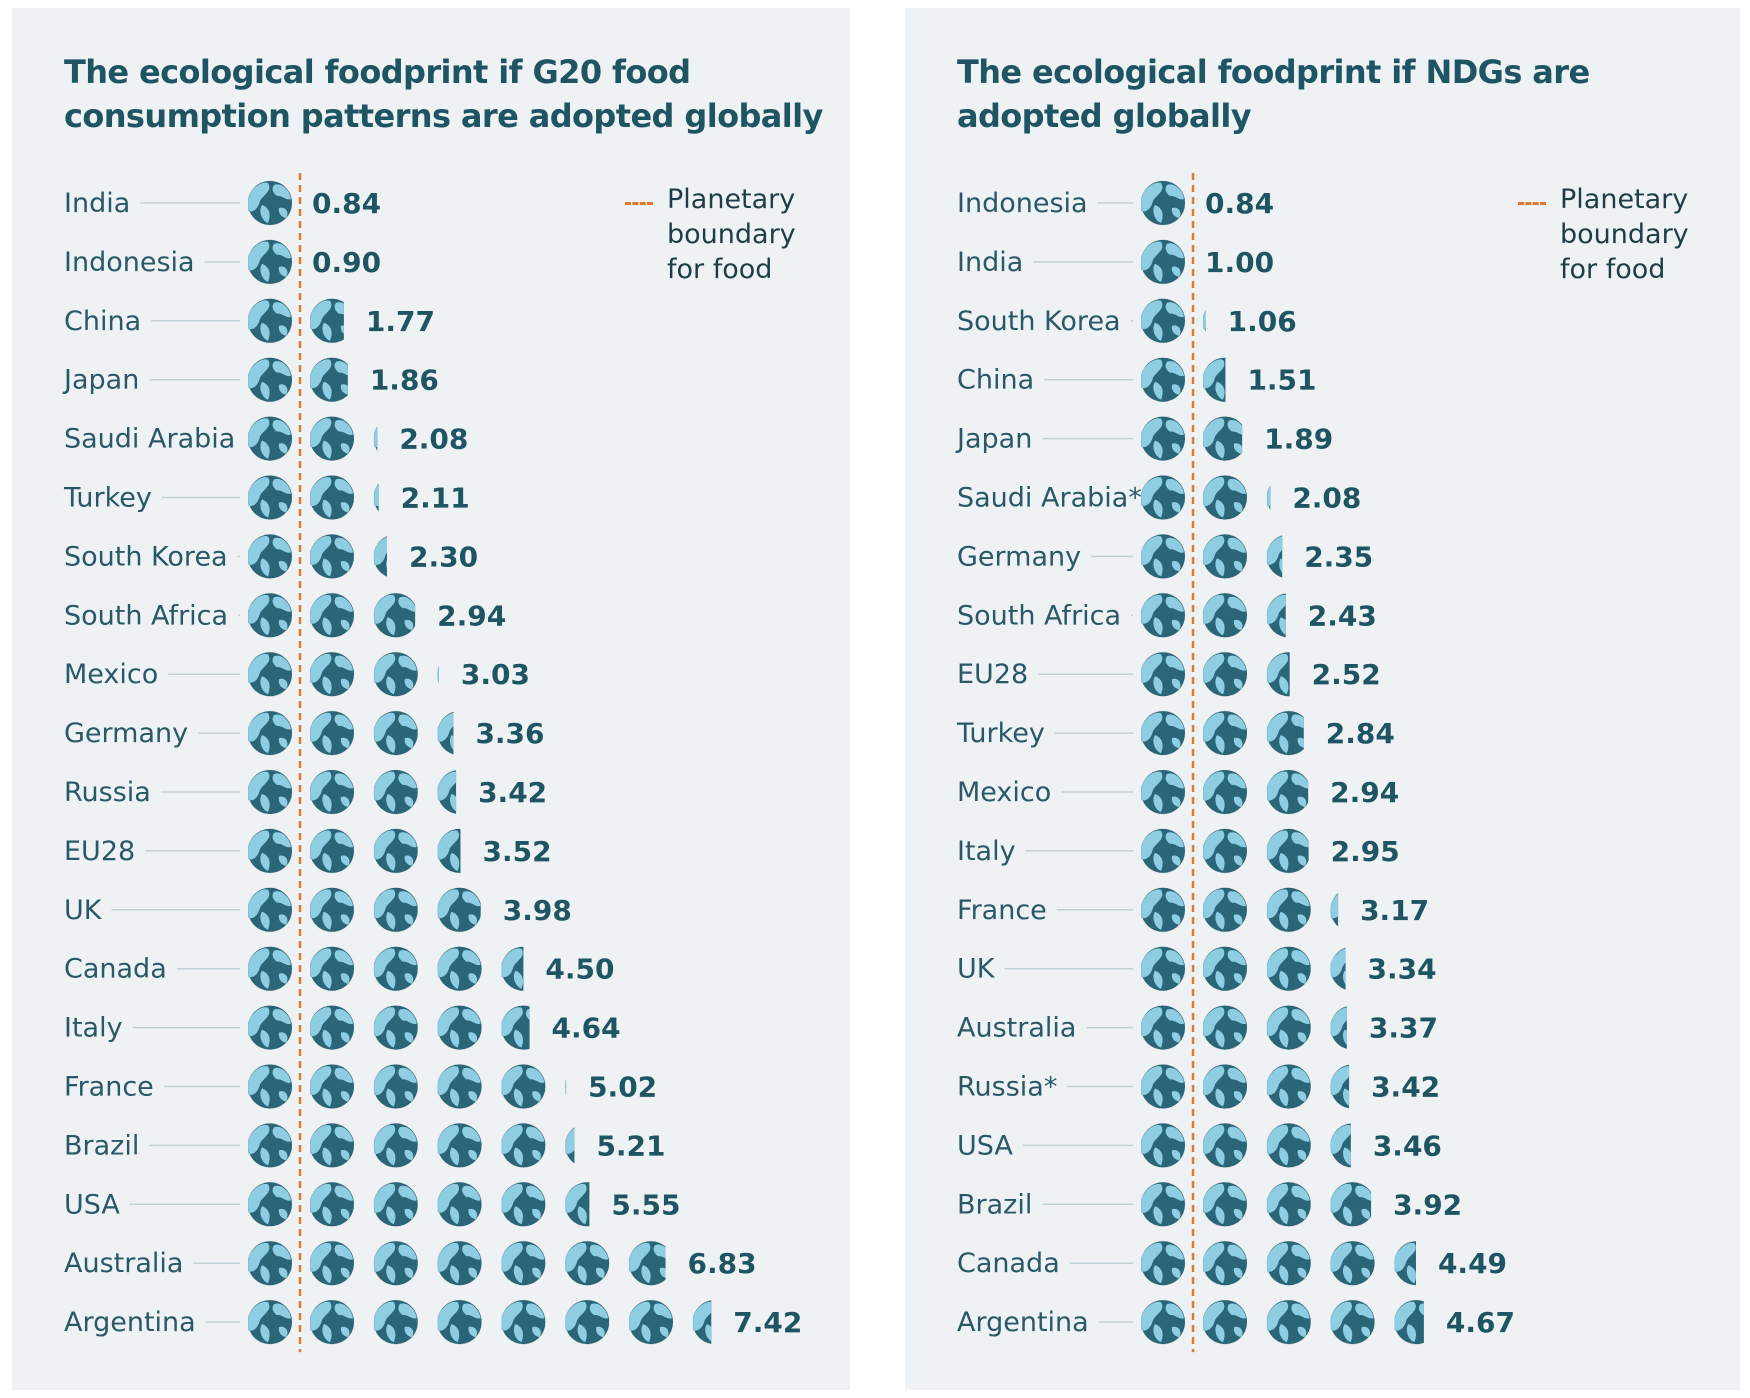  I want to click on legend-boundary-swatch, so click(1532, 203).